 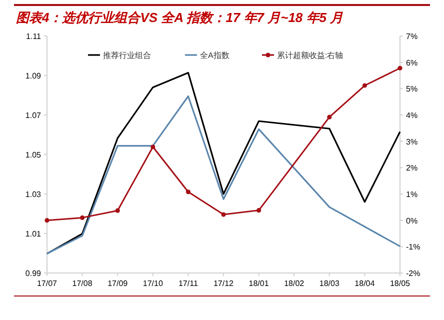 What do you see at coordinates (365, 283) in the screenshot?
I see `x-tick-label: 18/04` at bounding box center [365, 283].